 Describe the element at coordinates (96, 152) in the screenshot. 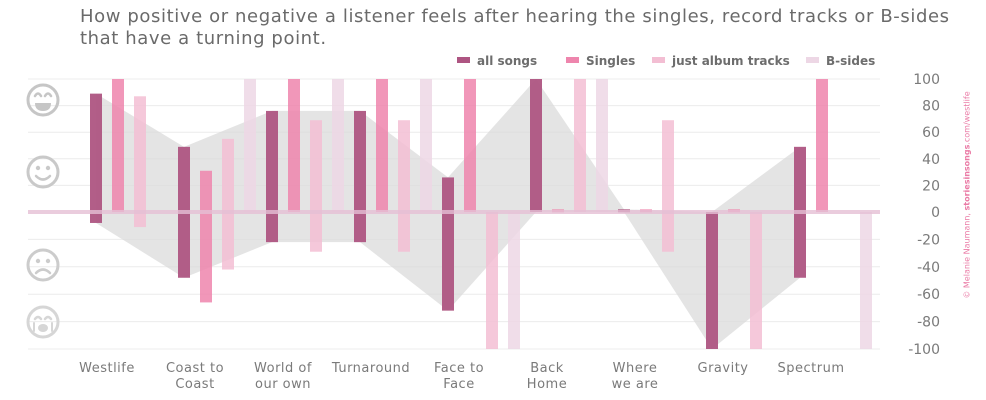

I see `bar-all-songs-westlife` at that location.